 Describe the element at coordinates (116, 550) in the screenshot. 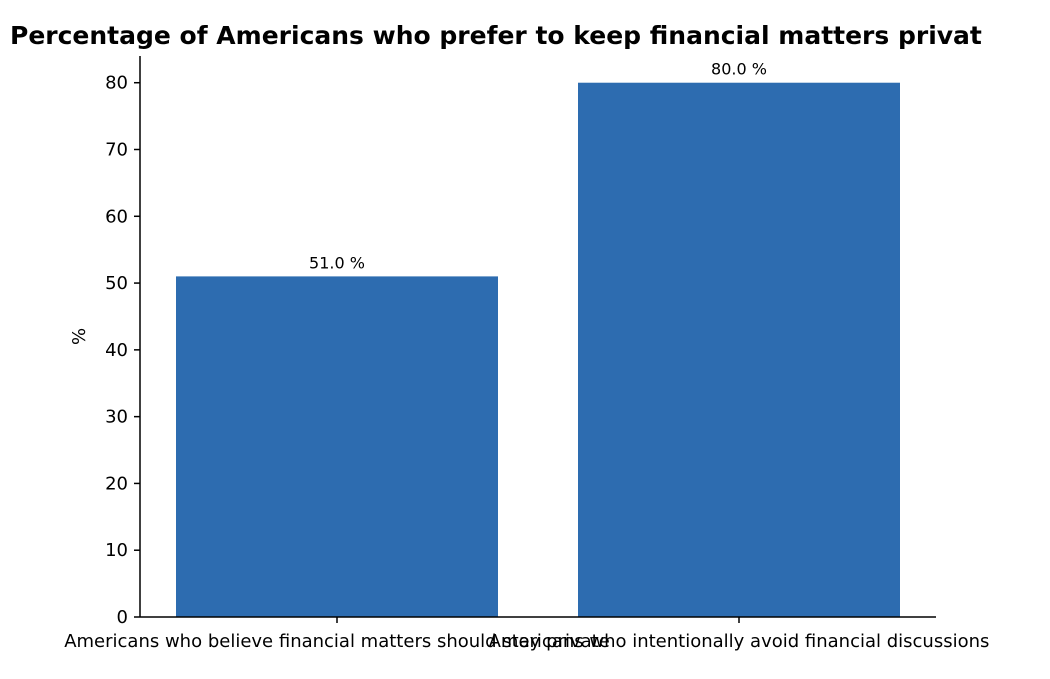

I see `y-tick-label: 10` at that location.